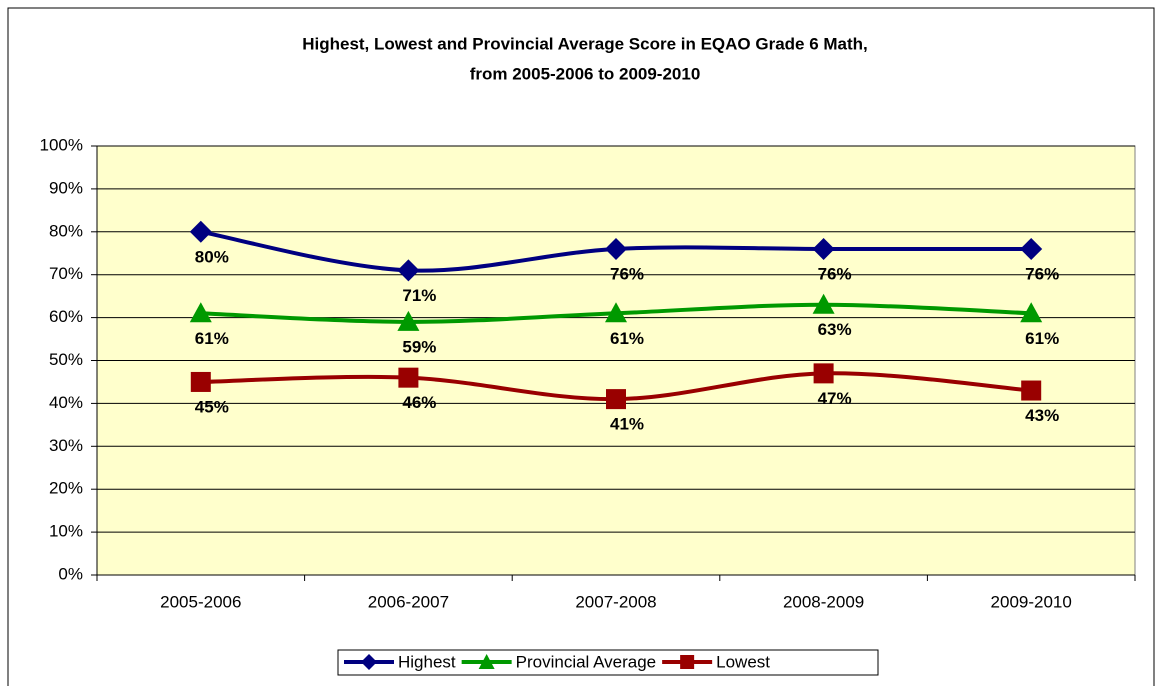 This screenshot has height=686, width=1155. I want to click on data-label: 43%, so click(1042, 415).